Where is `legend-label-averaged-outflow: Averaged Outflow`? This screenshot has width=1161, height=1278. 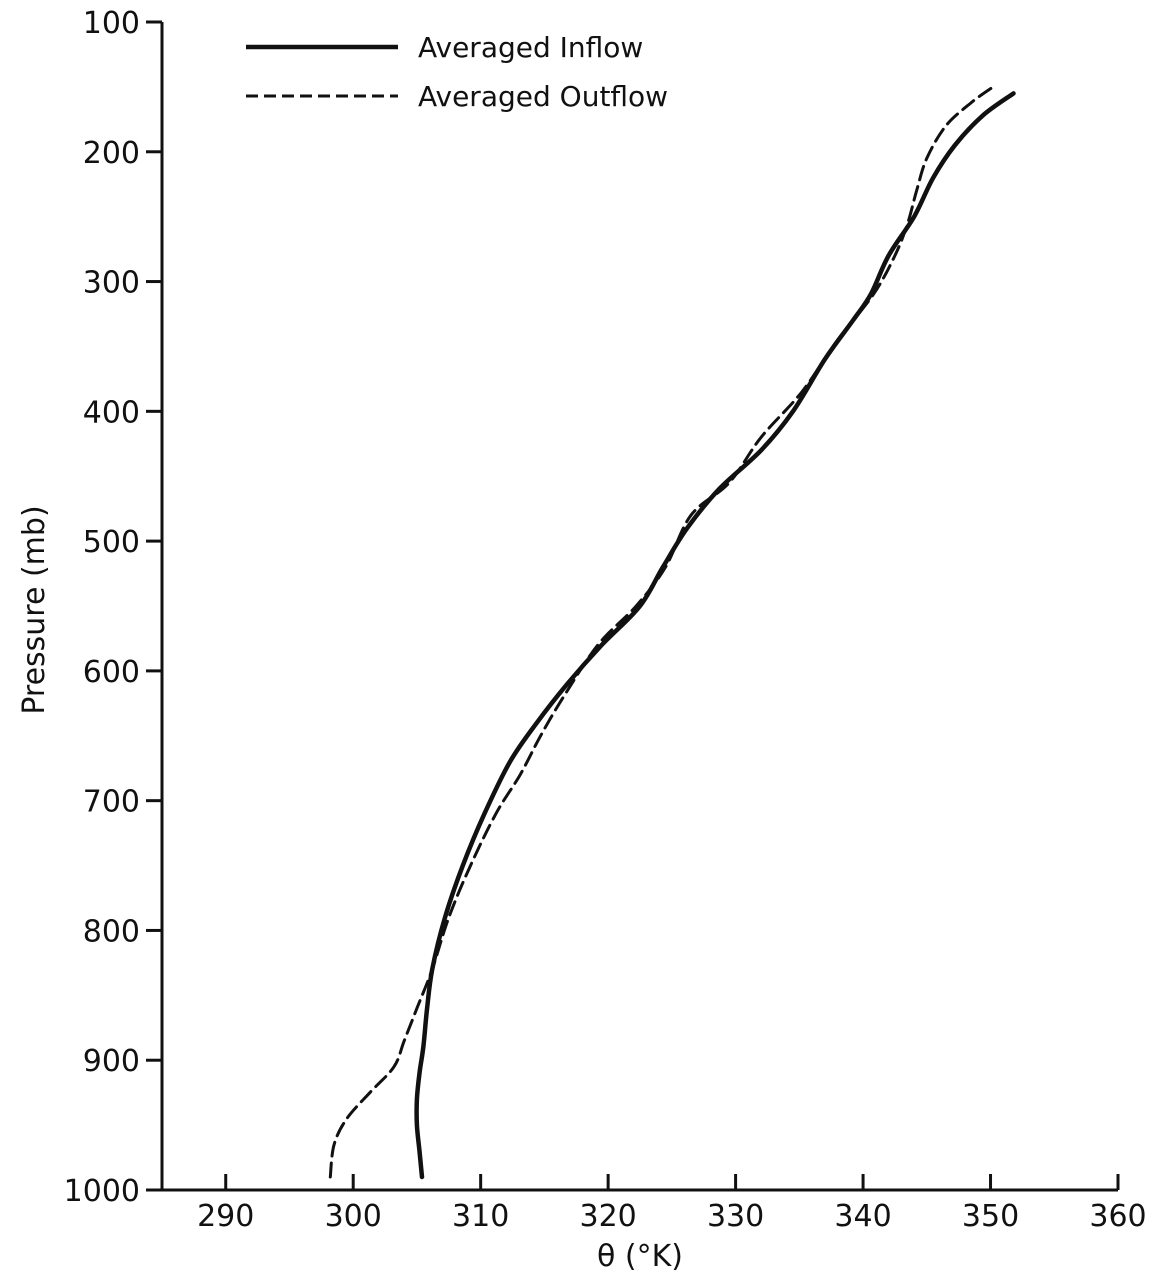
legend-label-averaged-outflow: Averaged Outflow is located at coordinates (543, 96).